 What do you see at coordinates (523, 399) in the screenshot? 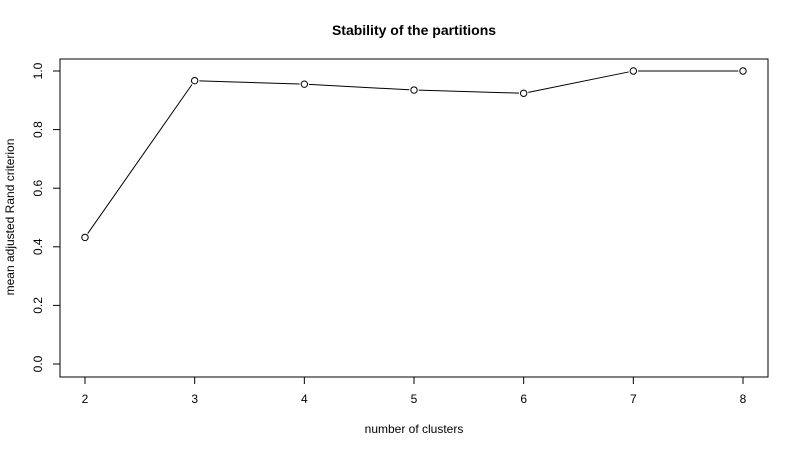
I see `x-tick-label: 6` at bounding box center [523, 399].